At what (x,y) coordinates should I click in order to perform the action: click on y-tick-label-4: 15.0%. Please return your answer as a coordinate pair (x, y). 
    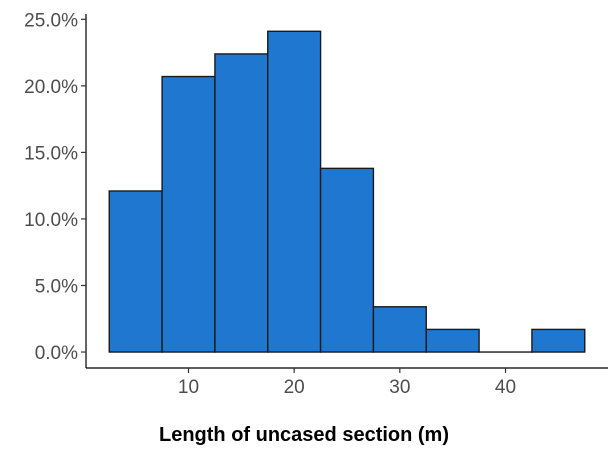
    Looking at the image, I should click on (51, 153).